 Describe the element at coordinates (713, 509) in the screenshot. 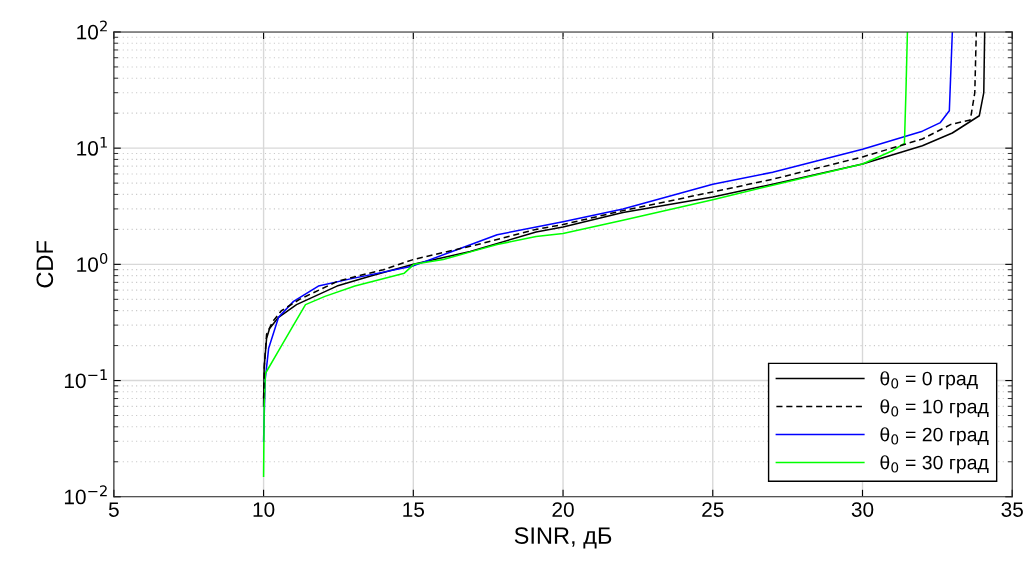

I see `x-tick-label: 25` at that location.